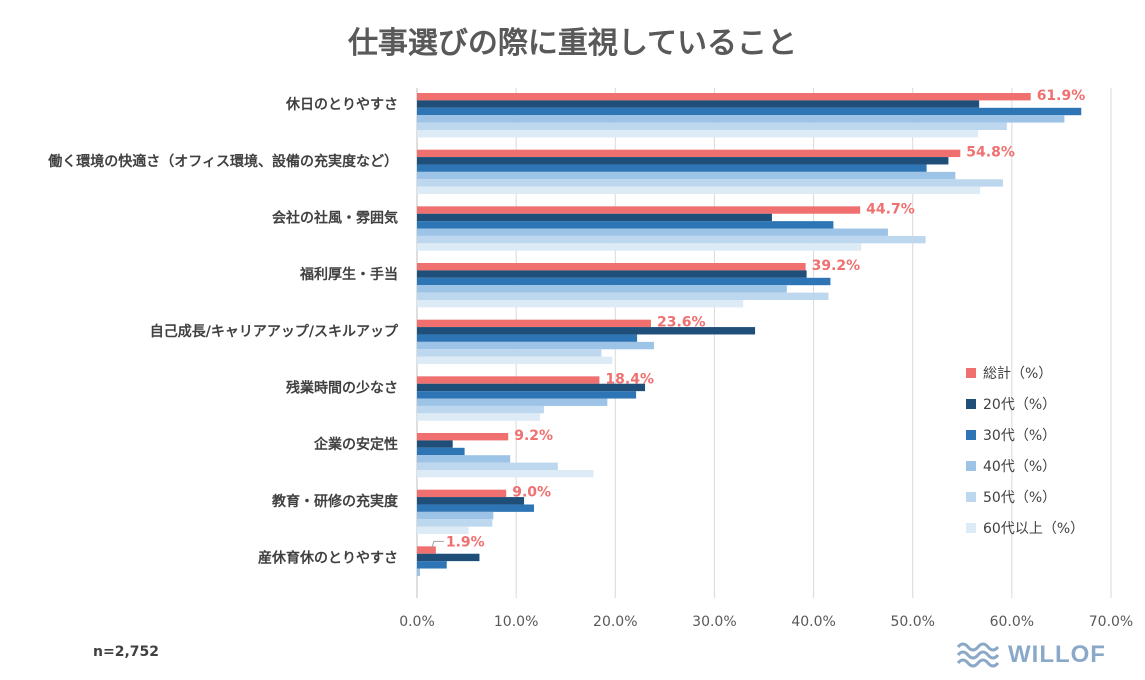  I want to click on x-tick-label: 20.0%, so click(615, 622).